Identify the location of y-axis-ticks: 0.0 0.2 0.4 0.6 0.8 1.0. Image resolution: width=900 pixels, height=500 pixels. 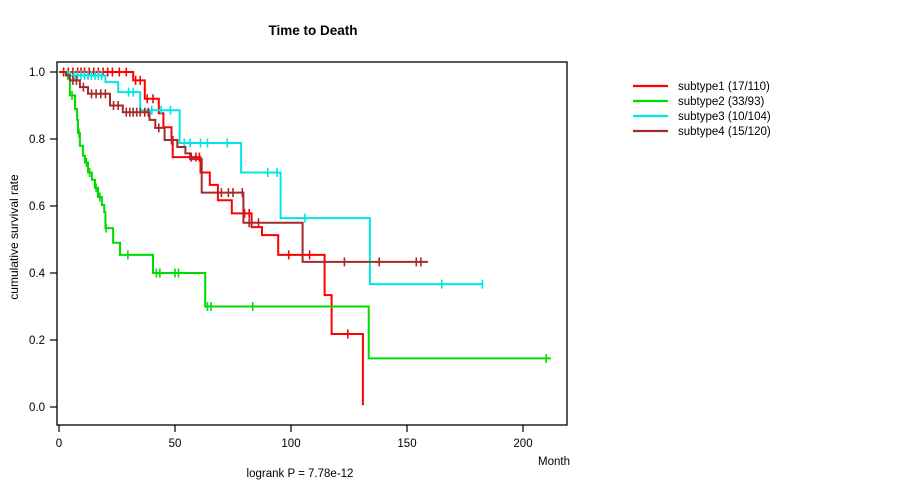
(43, 240).